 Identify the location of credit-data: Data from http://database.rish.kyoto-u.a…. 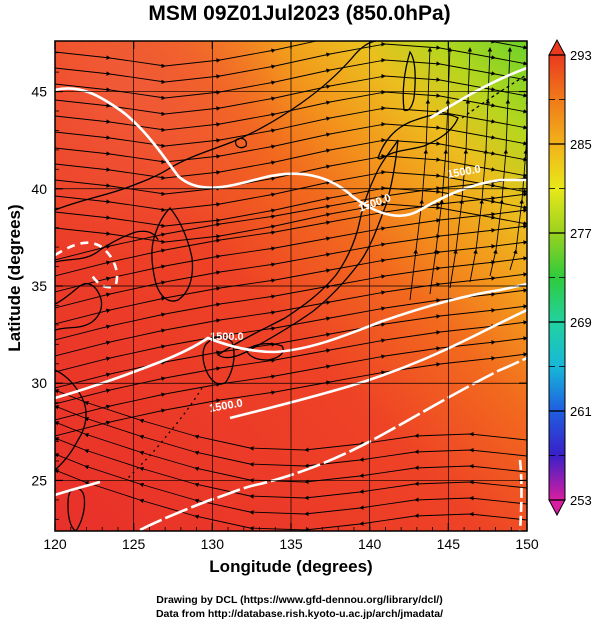
(299, 614).